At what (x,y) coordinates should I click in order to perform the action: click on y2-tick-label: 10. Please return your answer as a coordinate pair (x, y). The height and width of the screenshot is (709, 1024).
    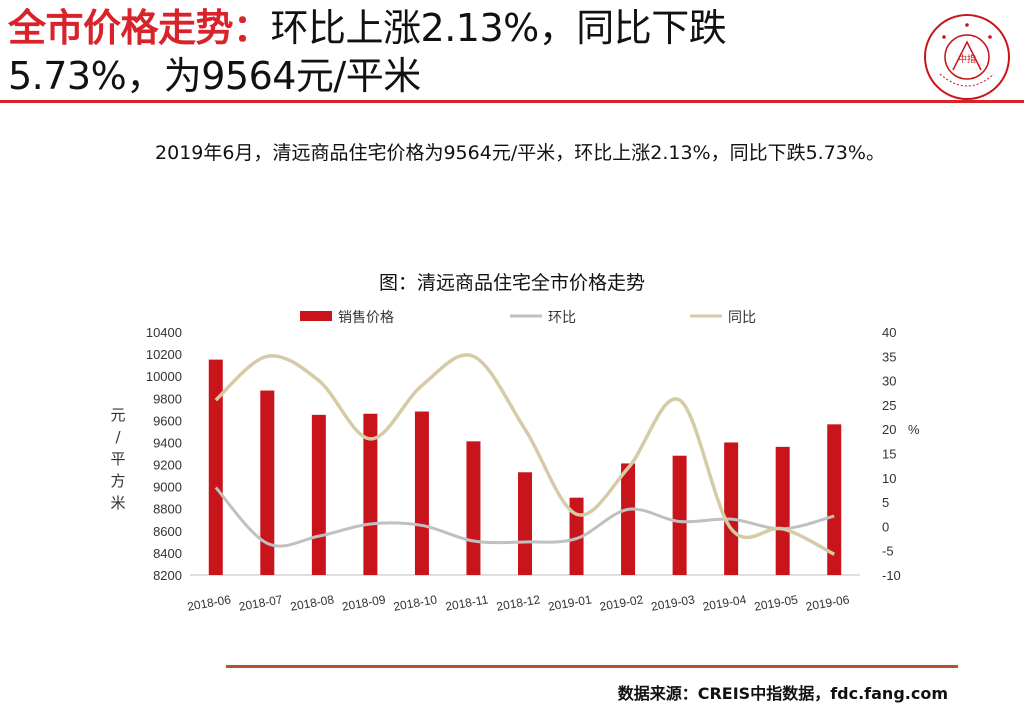
    Looking at the image, I should click on (889, 478).